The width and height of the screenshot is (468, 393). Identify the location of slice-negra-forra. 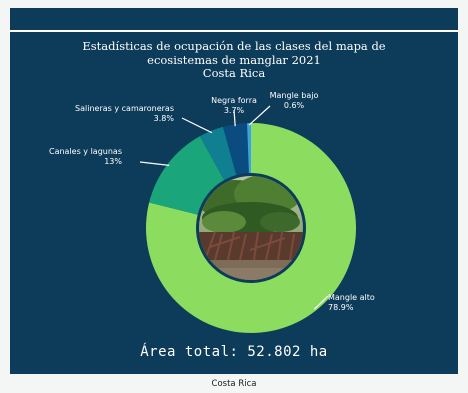
(235, 149).